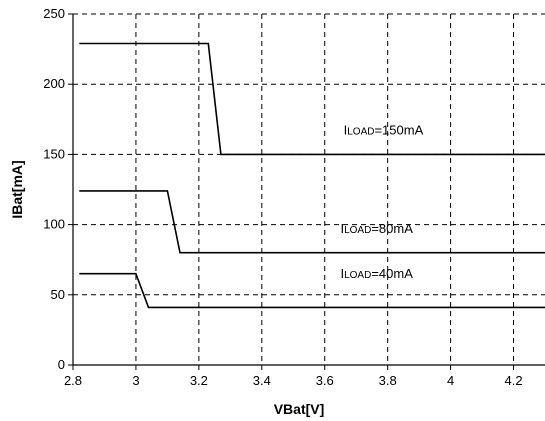  I want to click on x-tick-label-2: 3.2, so click(199, 380).